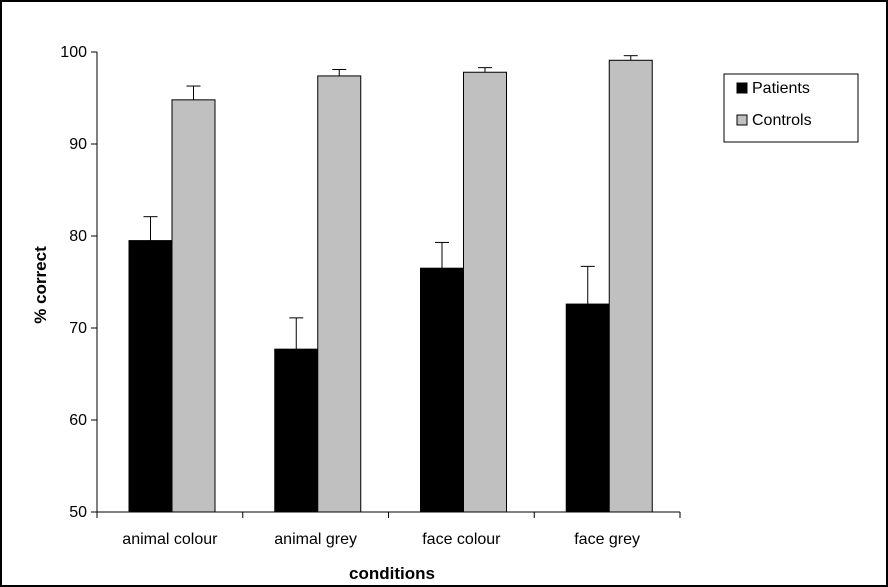 The height and width of the screenshot is (587, 888). What do you see at coordinates (791, 108) in the screenshot?
I see `legend: Patients Controls` at bounding box center [791, 108].